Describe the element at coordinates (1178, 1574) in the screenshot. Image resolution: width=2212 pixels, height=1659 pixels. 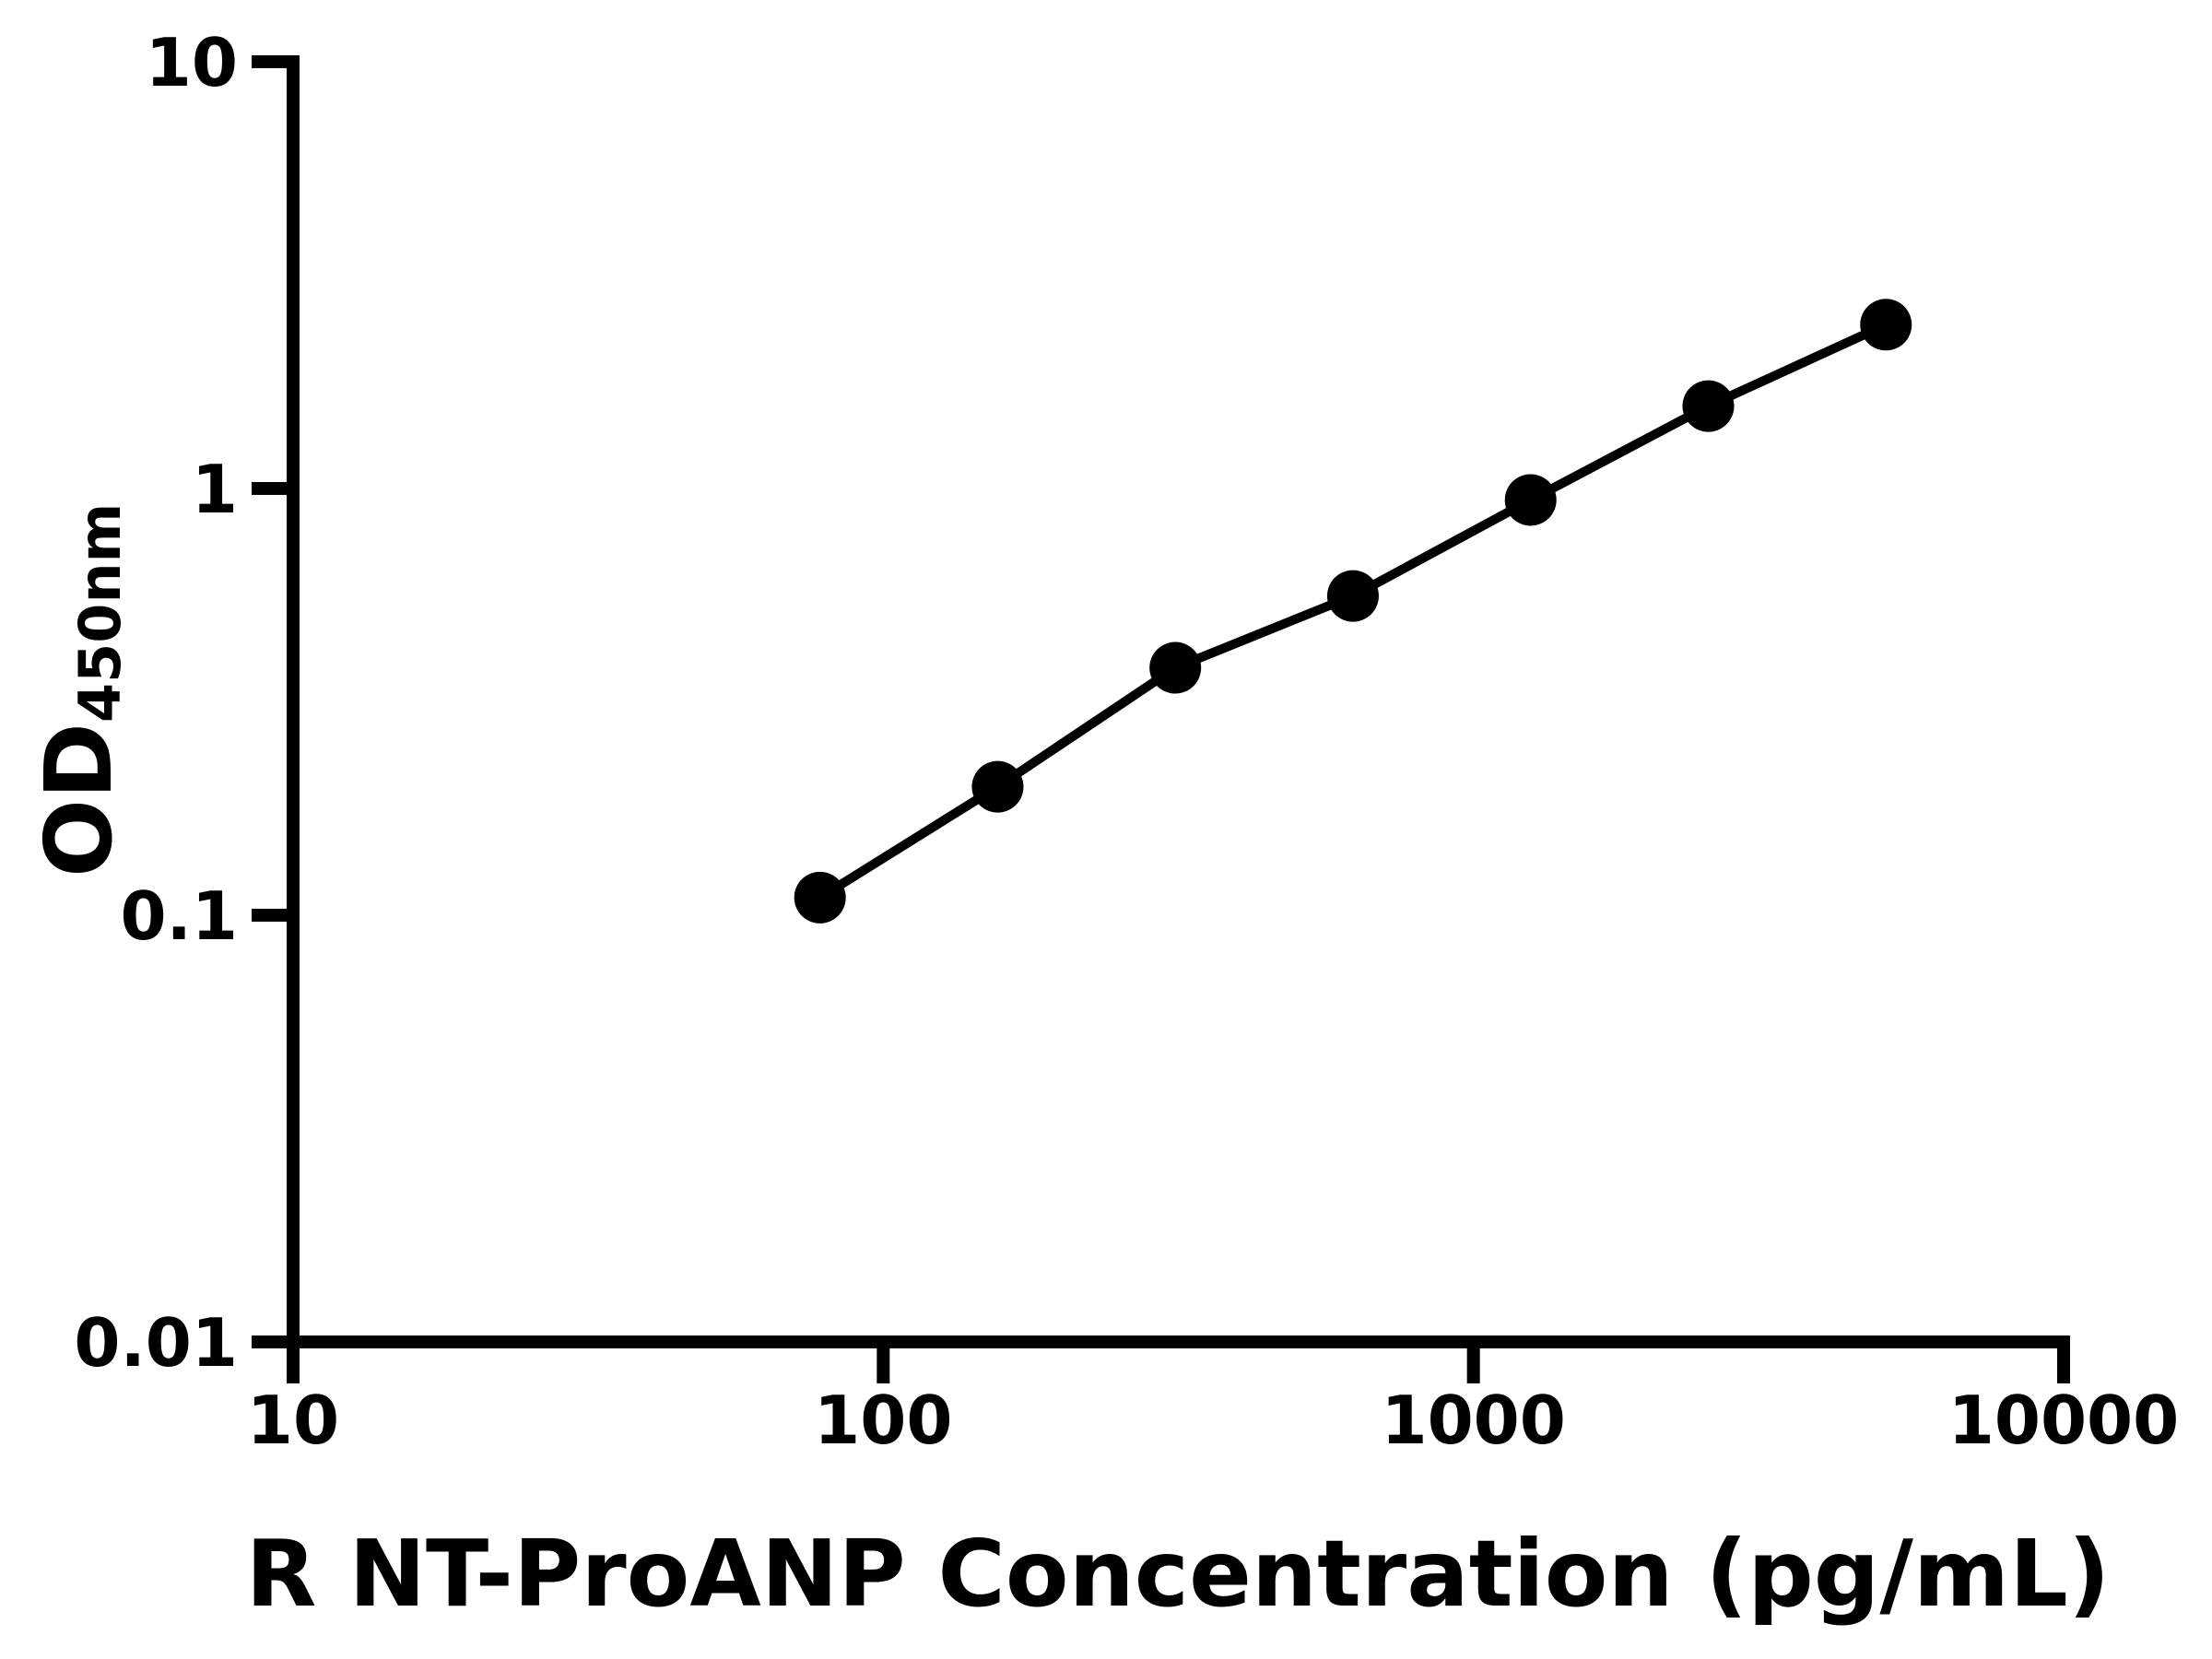
I see `x-axis-title: R NT-ProANP Concentration (pg/mL)` at that location.